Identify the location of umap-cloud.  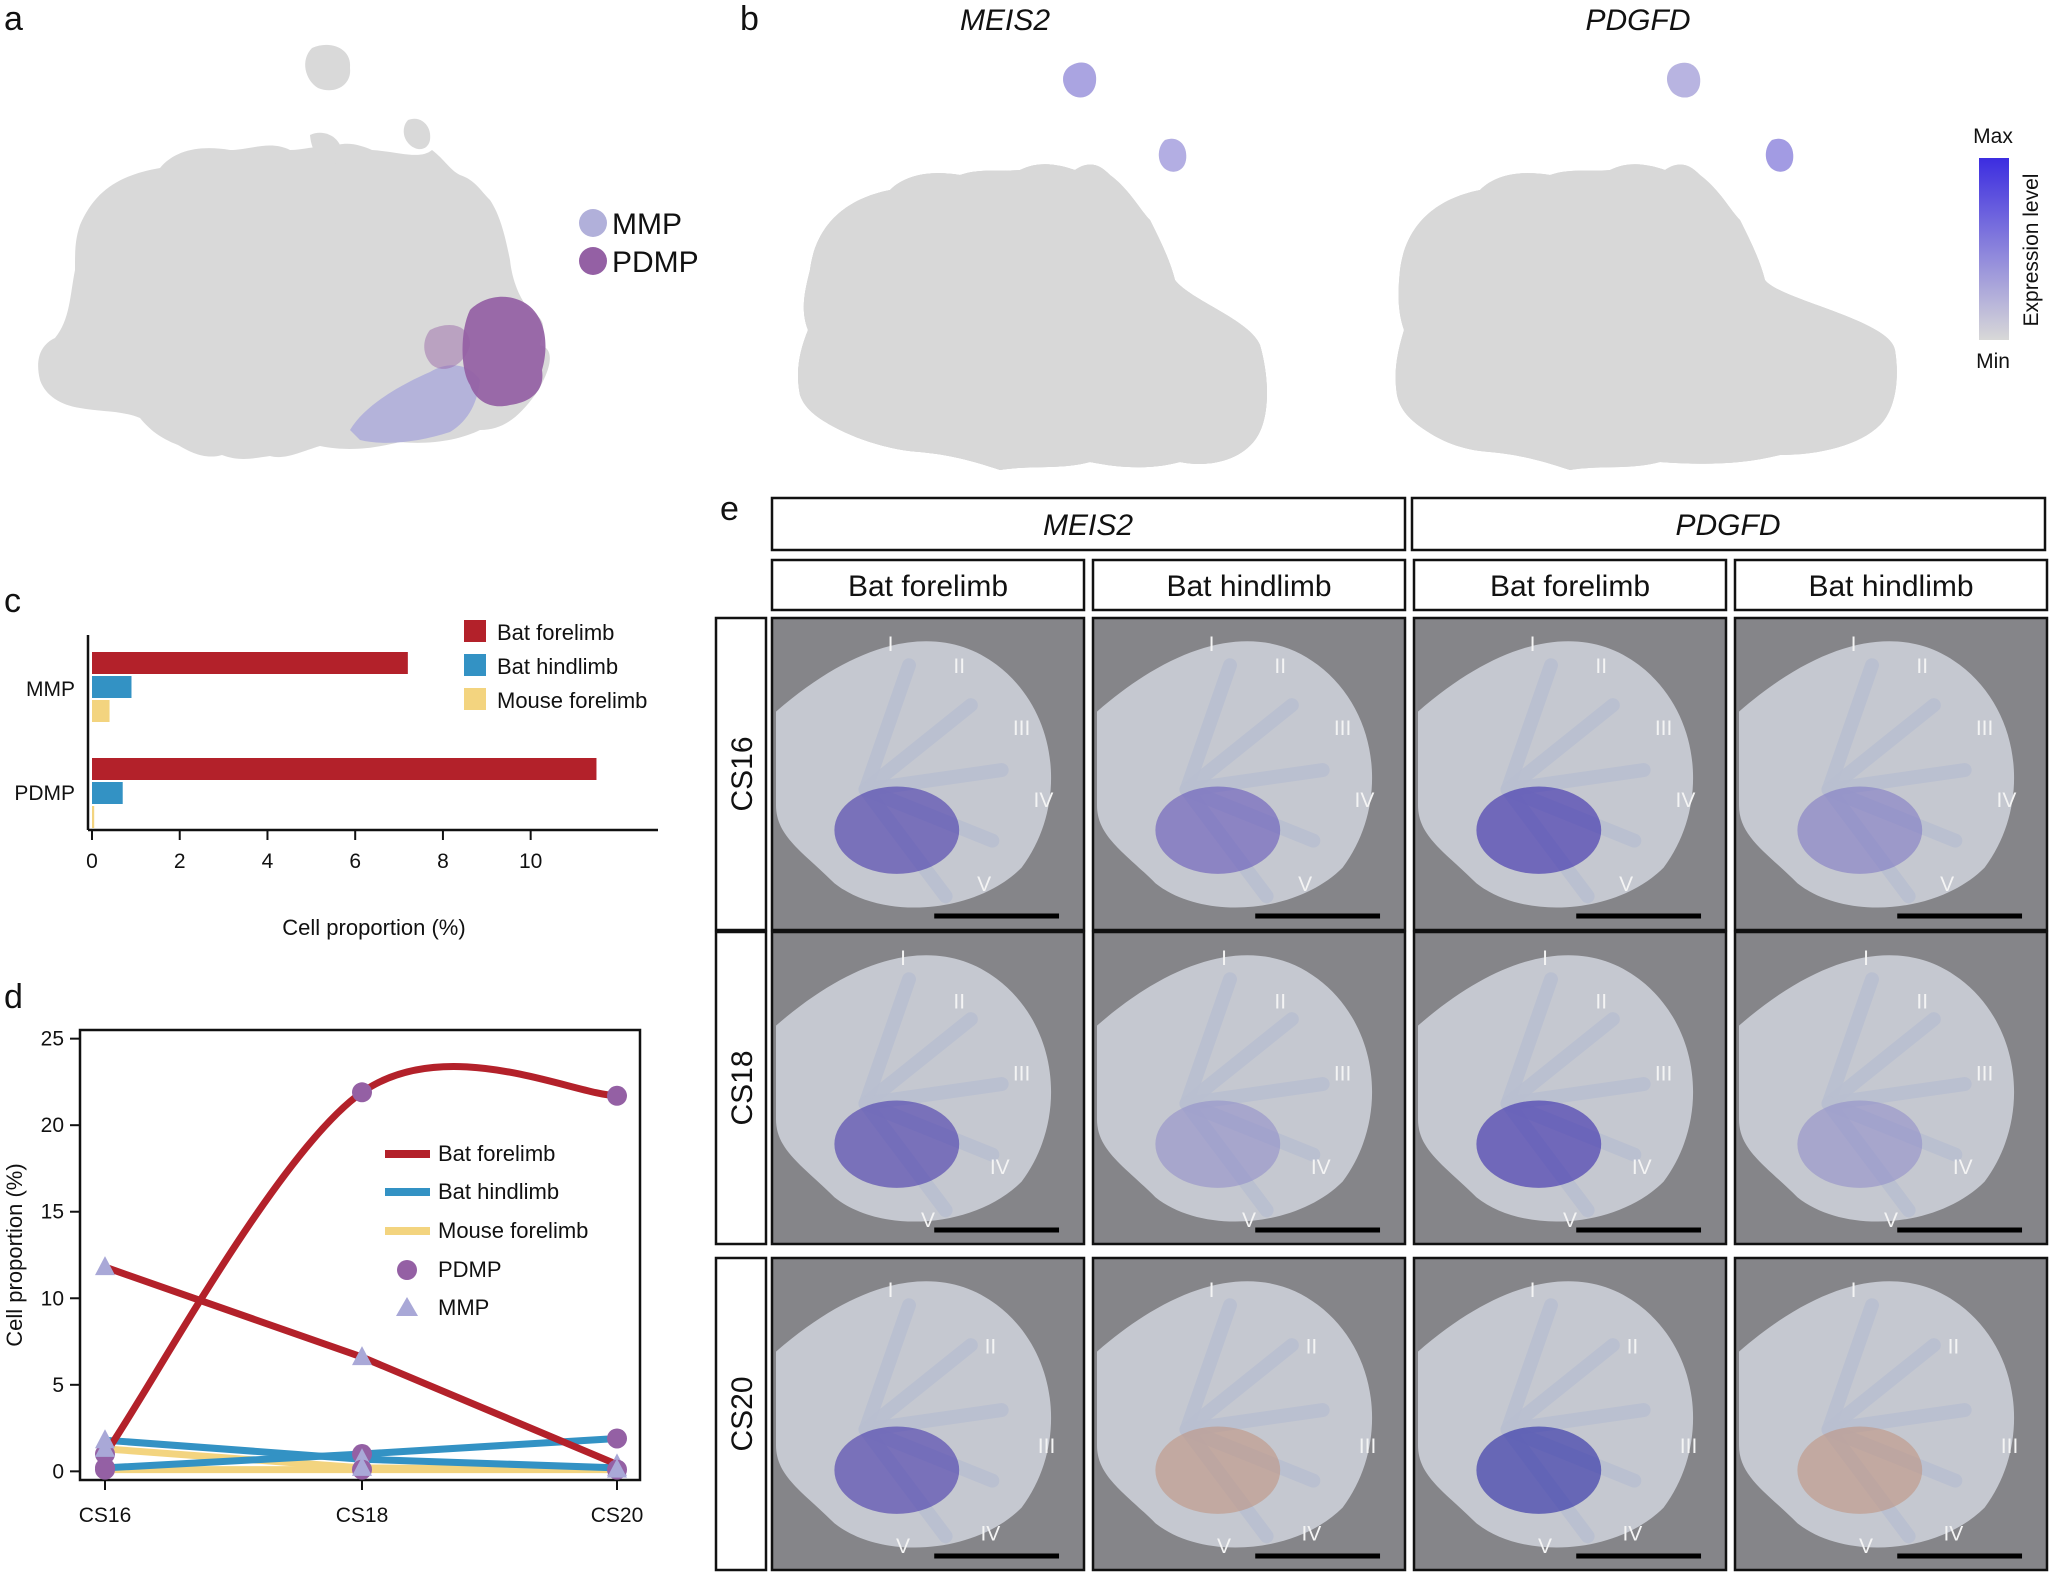
(294, 301).